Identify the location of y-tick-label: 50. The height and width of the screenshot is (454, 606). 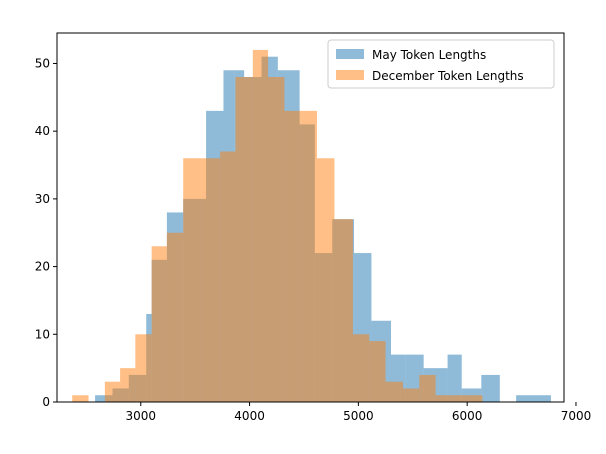
(42, 63).